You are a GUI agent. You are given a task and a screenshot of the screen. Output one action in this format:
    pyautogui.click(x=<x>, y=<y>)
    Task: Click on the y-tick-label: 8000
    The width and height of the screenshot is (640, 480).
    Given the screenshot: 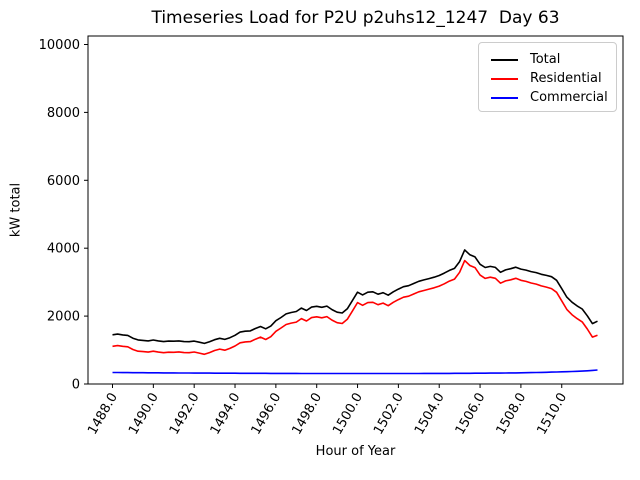 What is the action you would take?
    pyautogui.click(x=63, y=113)
    